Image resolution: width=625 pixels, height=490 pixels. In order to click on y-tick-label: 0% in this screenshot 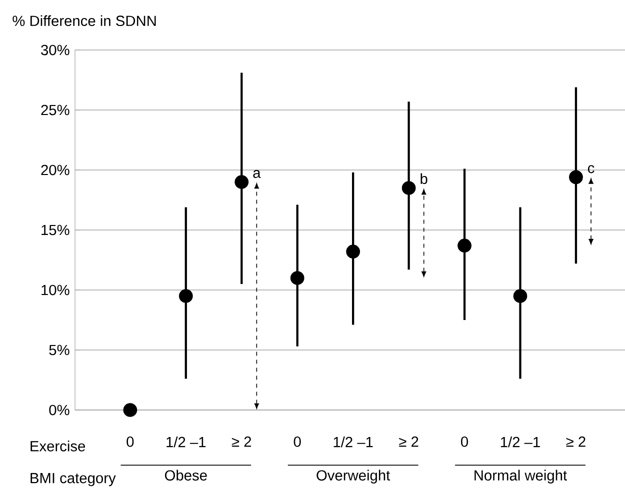, I will do `click(59, 410)`.